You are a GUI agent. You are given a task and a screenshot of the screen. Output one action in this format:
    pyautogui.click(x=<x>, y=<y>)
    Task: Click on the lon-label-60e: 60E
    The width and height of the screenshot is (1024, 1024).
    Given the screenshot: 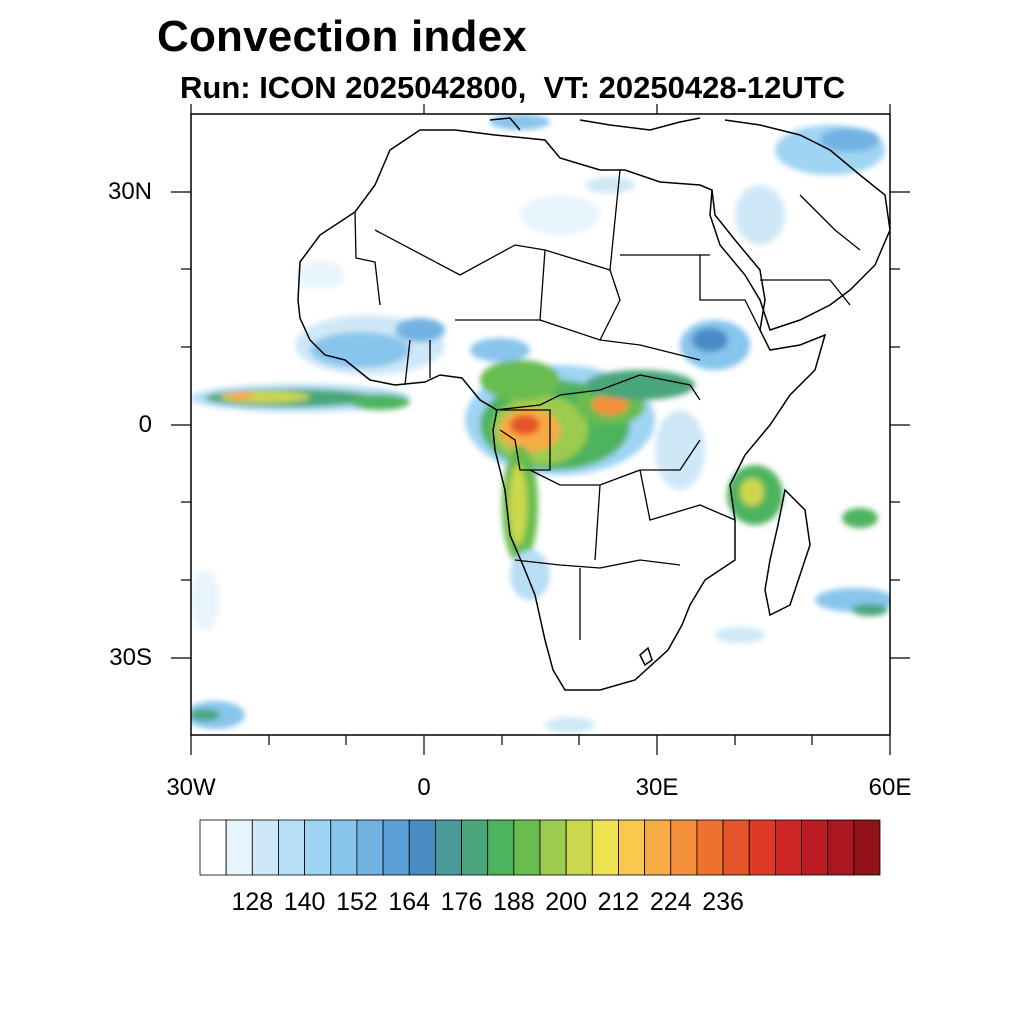 What is the action you would take?
    pyautogui.click(x=890, y=787)
    